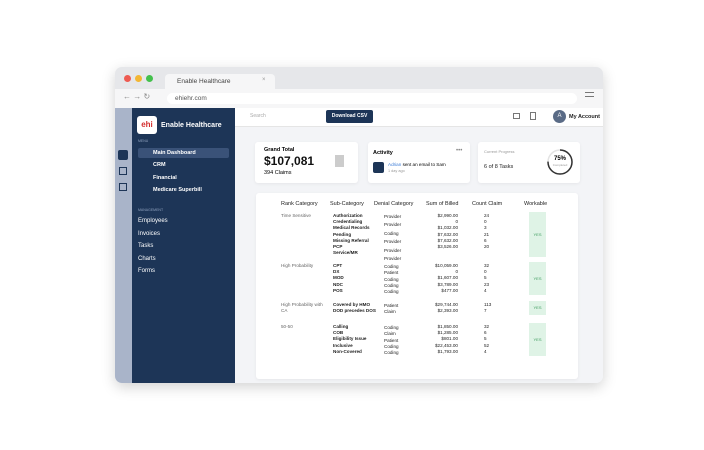 The width and height of the screenshot is (704, 450). What do you see at coordinates (149, 233) in the screenshot?
I see `management-item: Invoices` at bounding box center [149, 233].